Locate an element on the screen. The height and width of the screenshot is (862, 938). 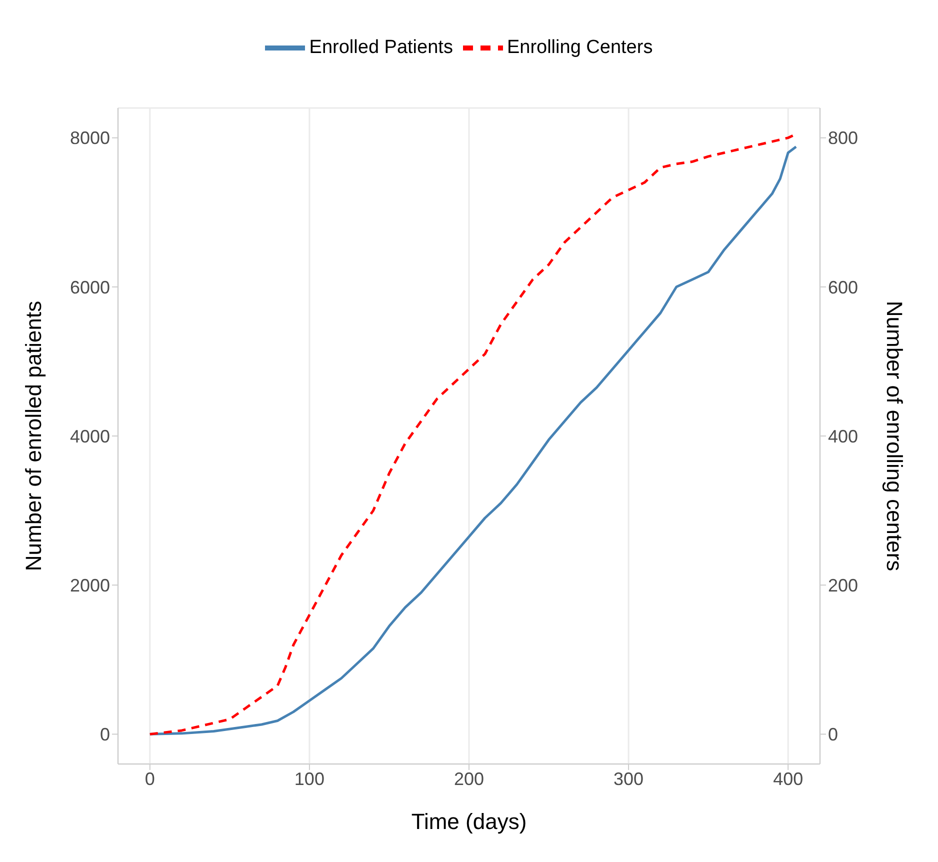
x-tick-label: 400 is located at coordinates (788, 778).